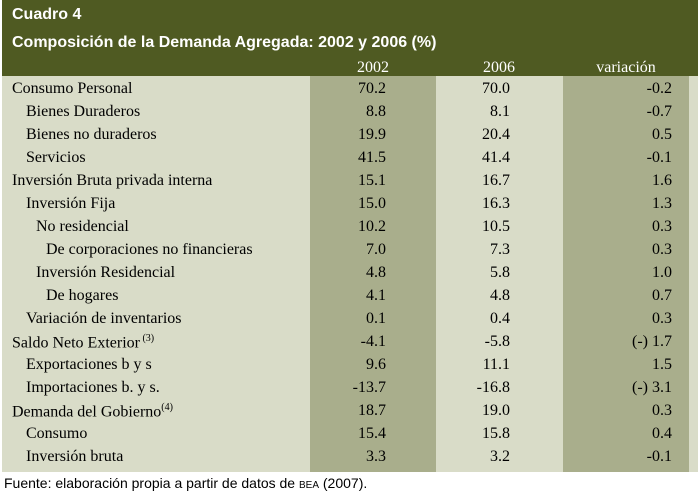  Describe the element at coordinates (372, 157) in the screenshot. I see `cell-v2002: 41.5` at that location.